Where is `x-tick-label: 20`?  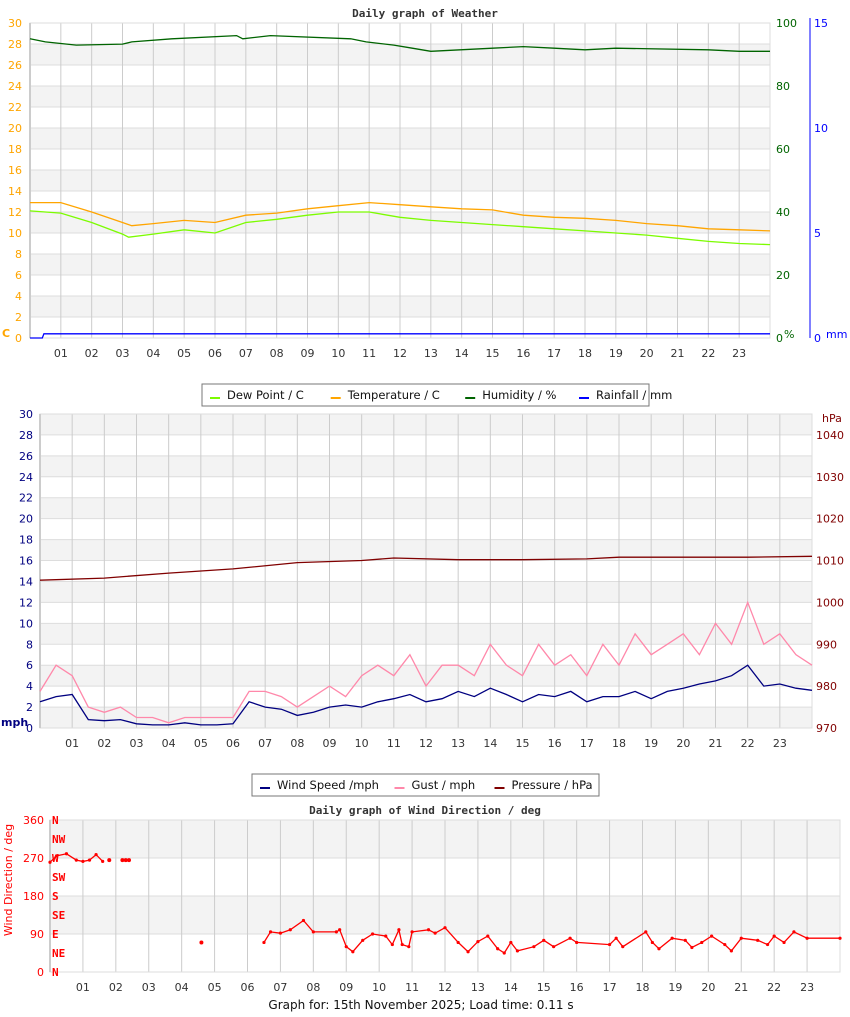
x-tick-label: 20 is located at coordinates (647, 353).